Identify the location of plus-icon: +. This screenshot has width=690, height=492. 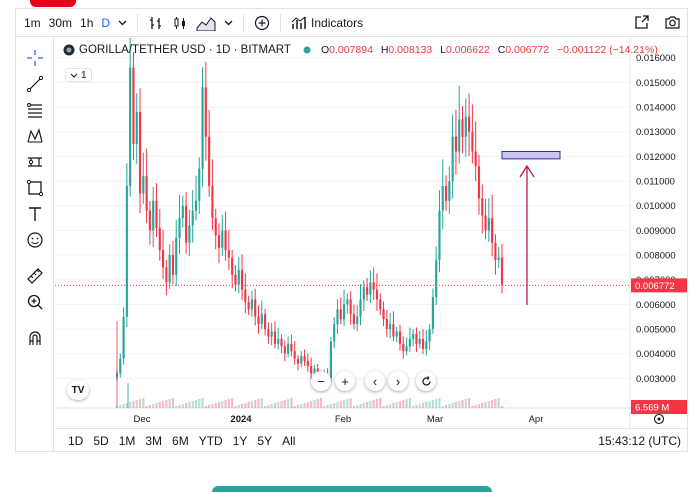
(345, 381).